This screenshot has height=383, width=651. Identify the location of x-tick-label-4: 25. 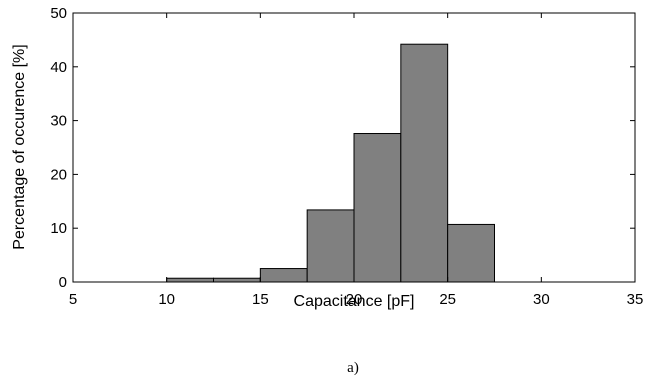
(447, 299).